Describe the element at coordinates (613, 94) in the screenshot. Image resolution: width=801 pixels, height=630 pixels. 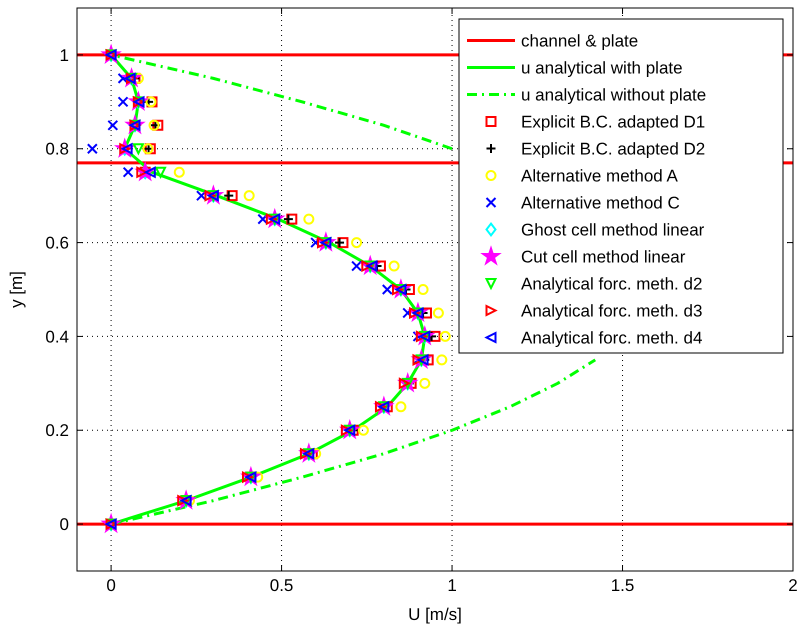
I see `legend-label: u analytical without plate` at that location.